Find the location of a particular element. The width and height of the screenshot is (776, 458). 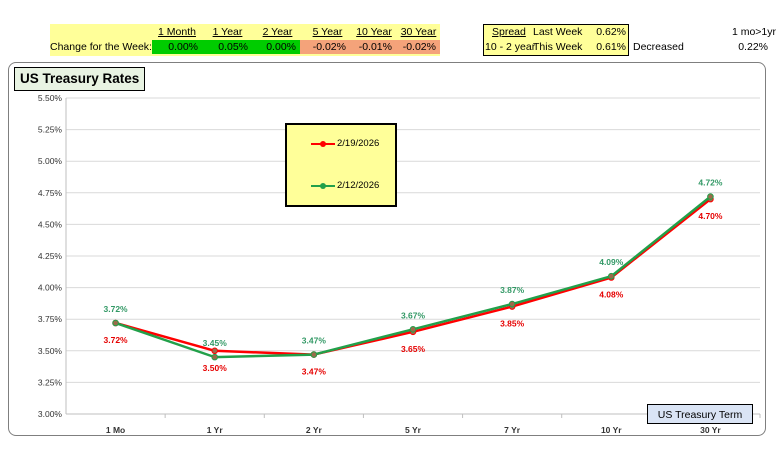

data-label: 3.85% is located at coordinates (512, 324).